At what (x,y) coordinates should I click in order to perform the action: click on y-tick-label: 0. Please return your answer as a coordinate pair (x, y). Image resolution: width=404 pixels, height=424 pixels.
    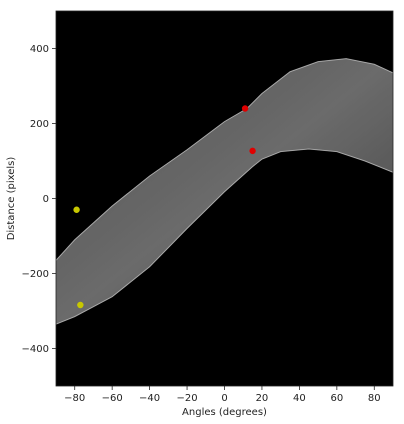
    Looking at the image, I should click on (46, 199).